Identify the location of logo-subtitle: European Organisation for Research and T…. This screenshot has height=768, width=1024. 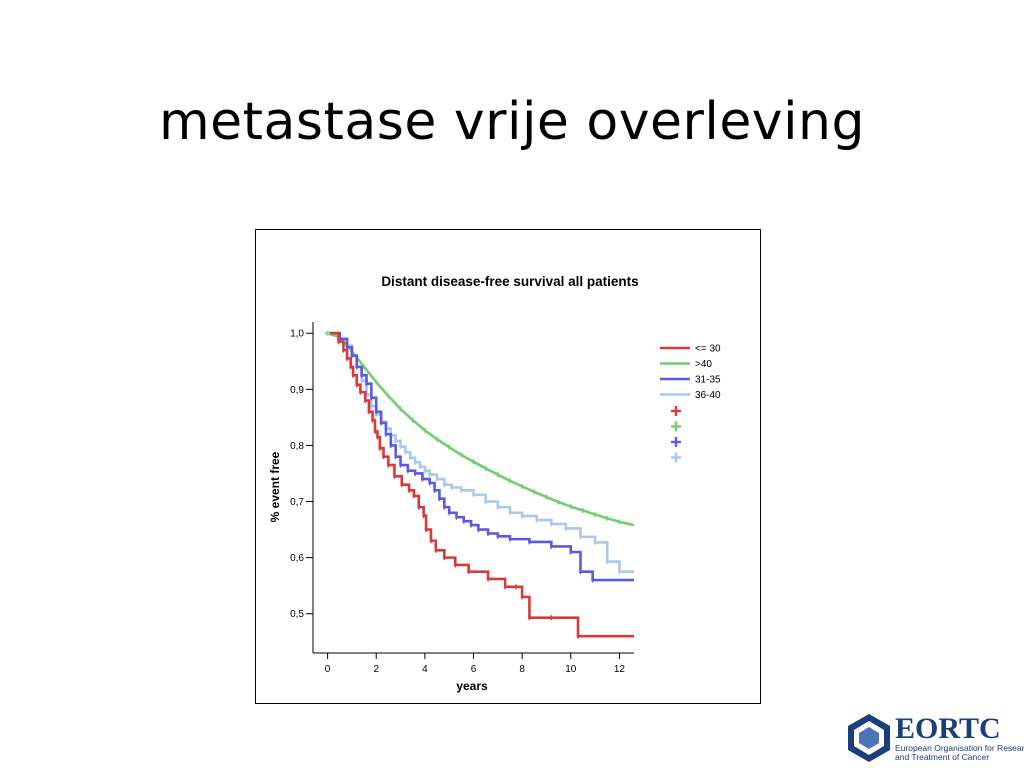
(959, 753).